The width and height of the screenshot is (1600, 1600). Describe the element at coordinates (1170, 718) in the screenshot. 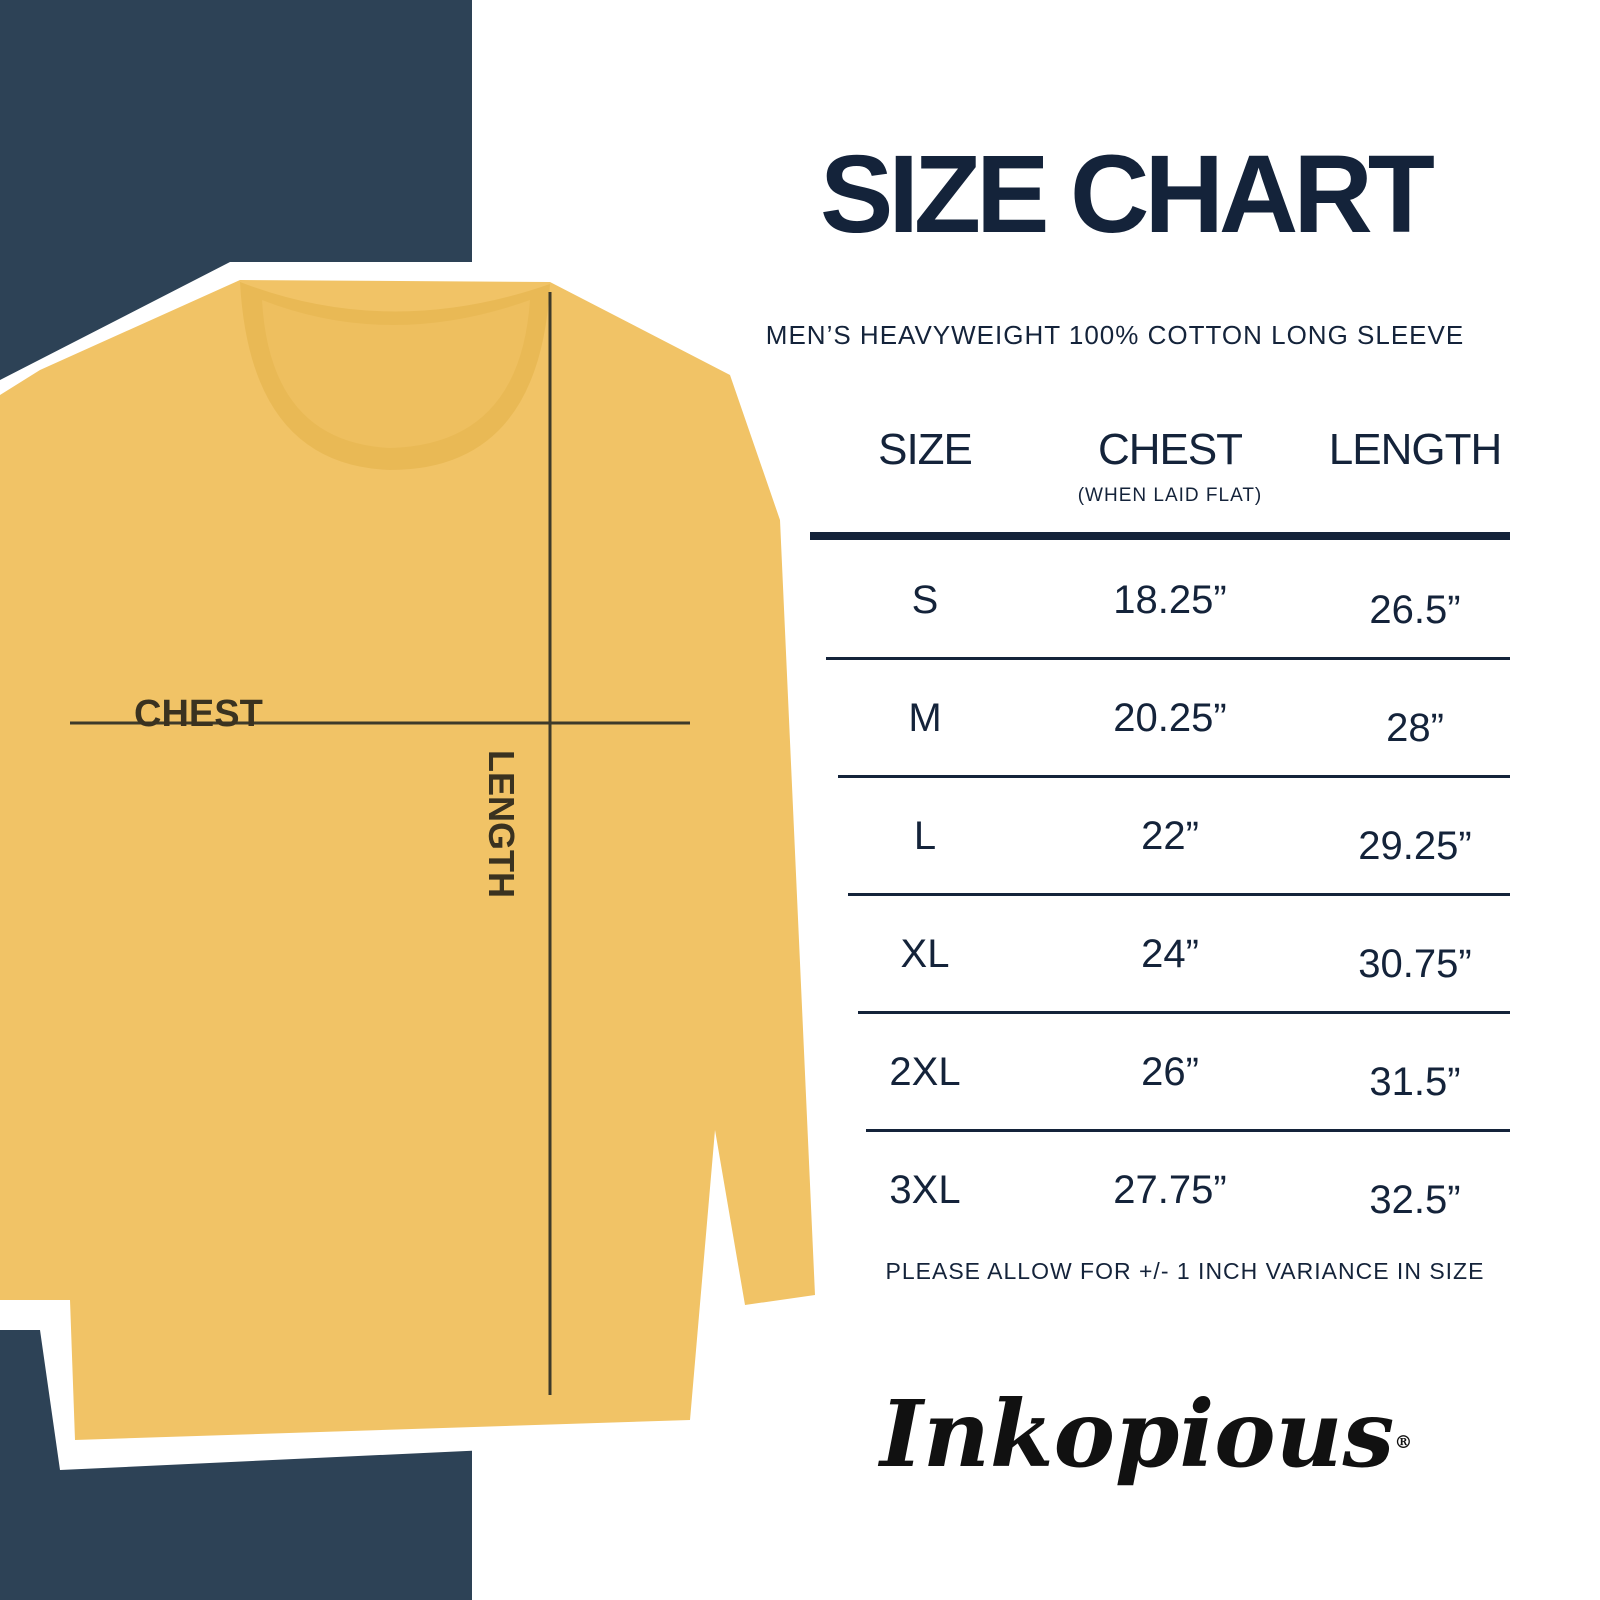

I see `cell-chest: 20.25”` at that location.